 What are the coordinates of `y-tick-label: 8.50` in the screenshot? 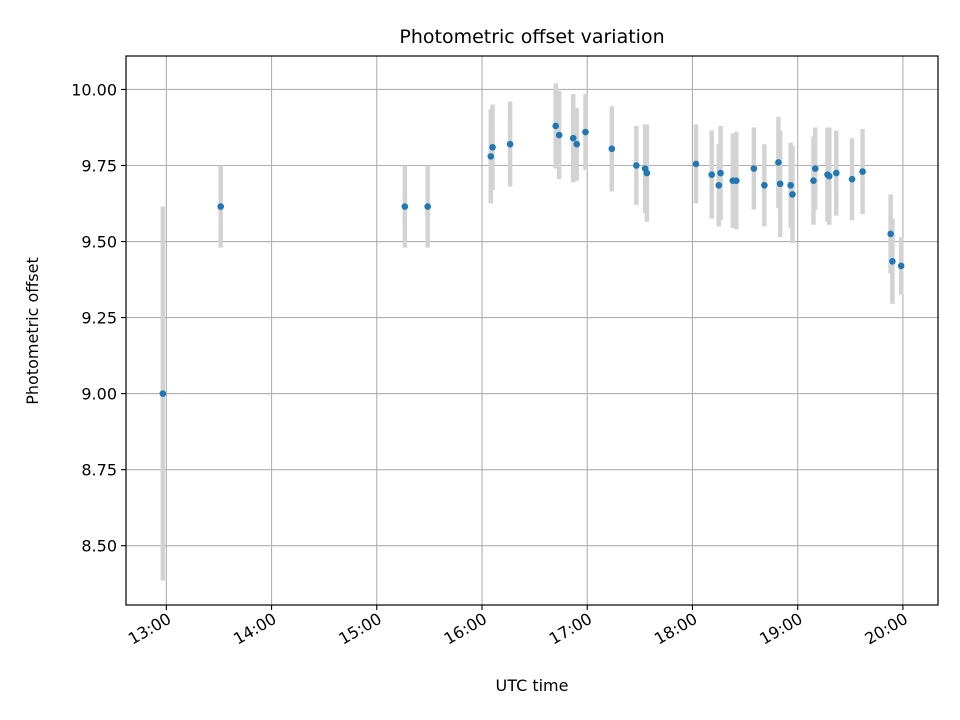 It's located at (99, 546).